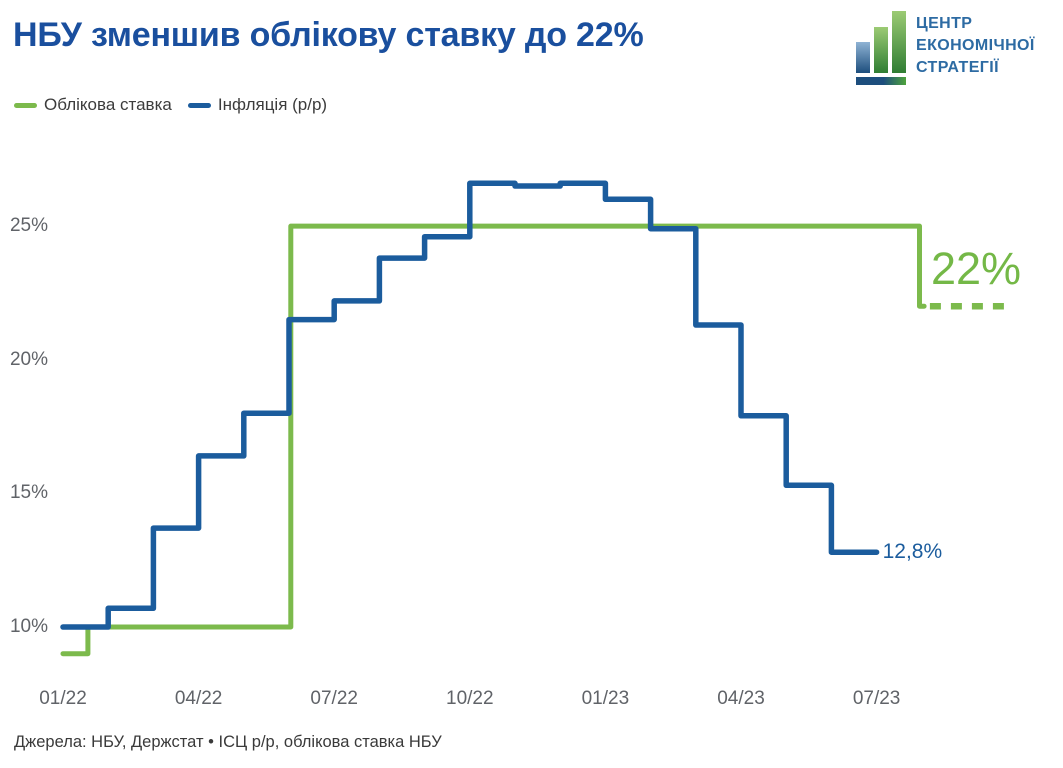 Image resolution: width=1063 pixels, height=768 pixels. Describe the element at coordinates (944, 23) in the screenshot. I see `logo-line-1: ЦЕНТР` at that location.